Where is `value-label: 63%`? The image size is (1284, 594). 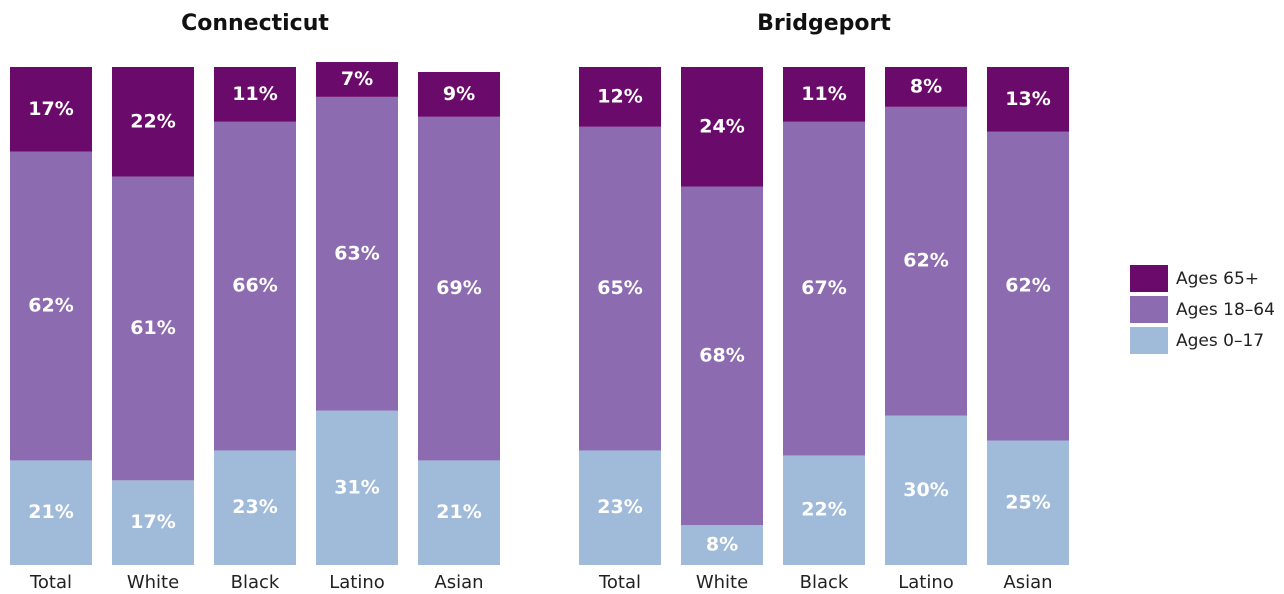 value-label: 63% is located at coordinates (356, 253).